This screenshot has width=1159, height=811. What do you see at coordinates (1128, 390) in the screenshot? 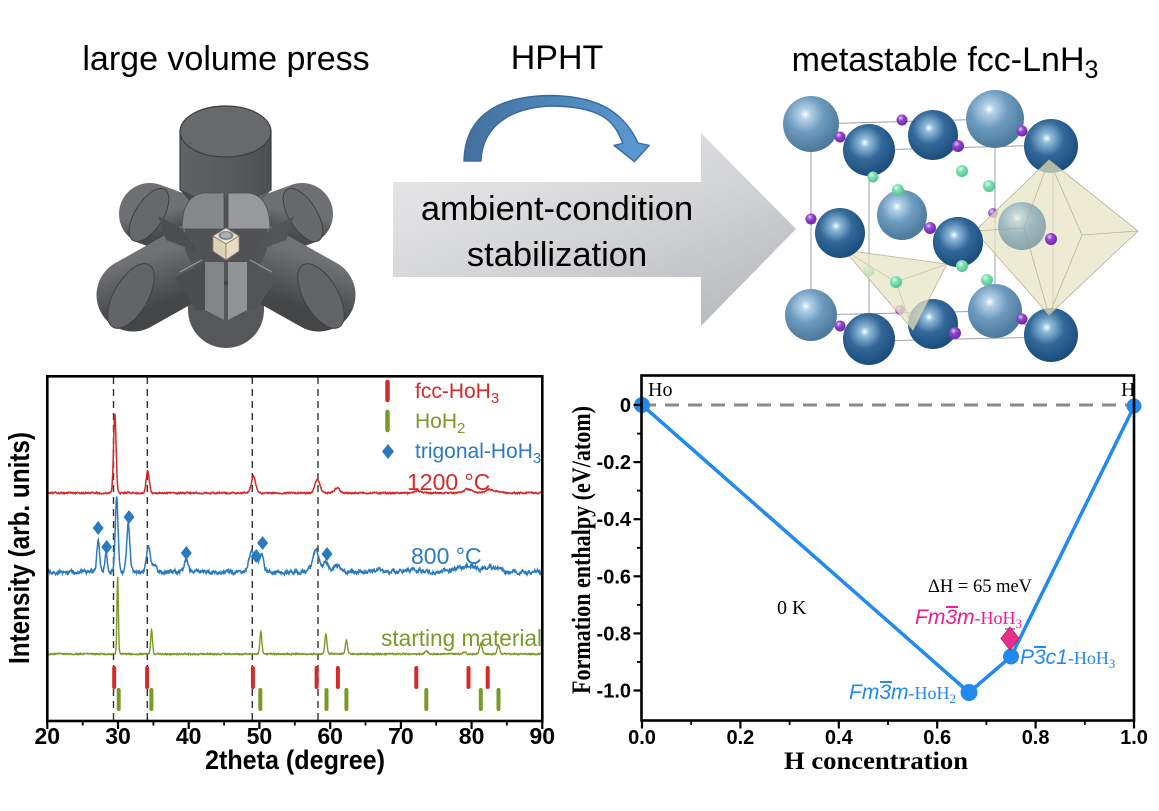
I see `svg-text: H` at bounding box center [1128, 390].